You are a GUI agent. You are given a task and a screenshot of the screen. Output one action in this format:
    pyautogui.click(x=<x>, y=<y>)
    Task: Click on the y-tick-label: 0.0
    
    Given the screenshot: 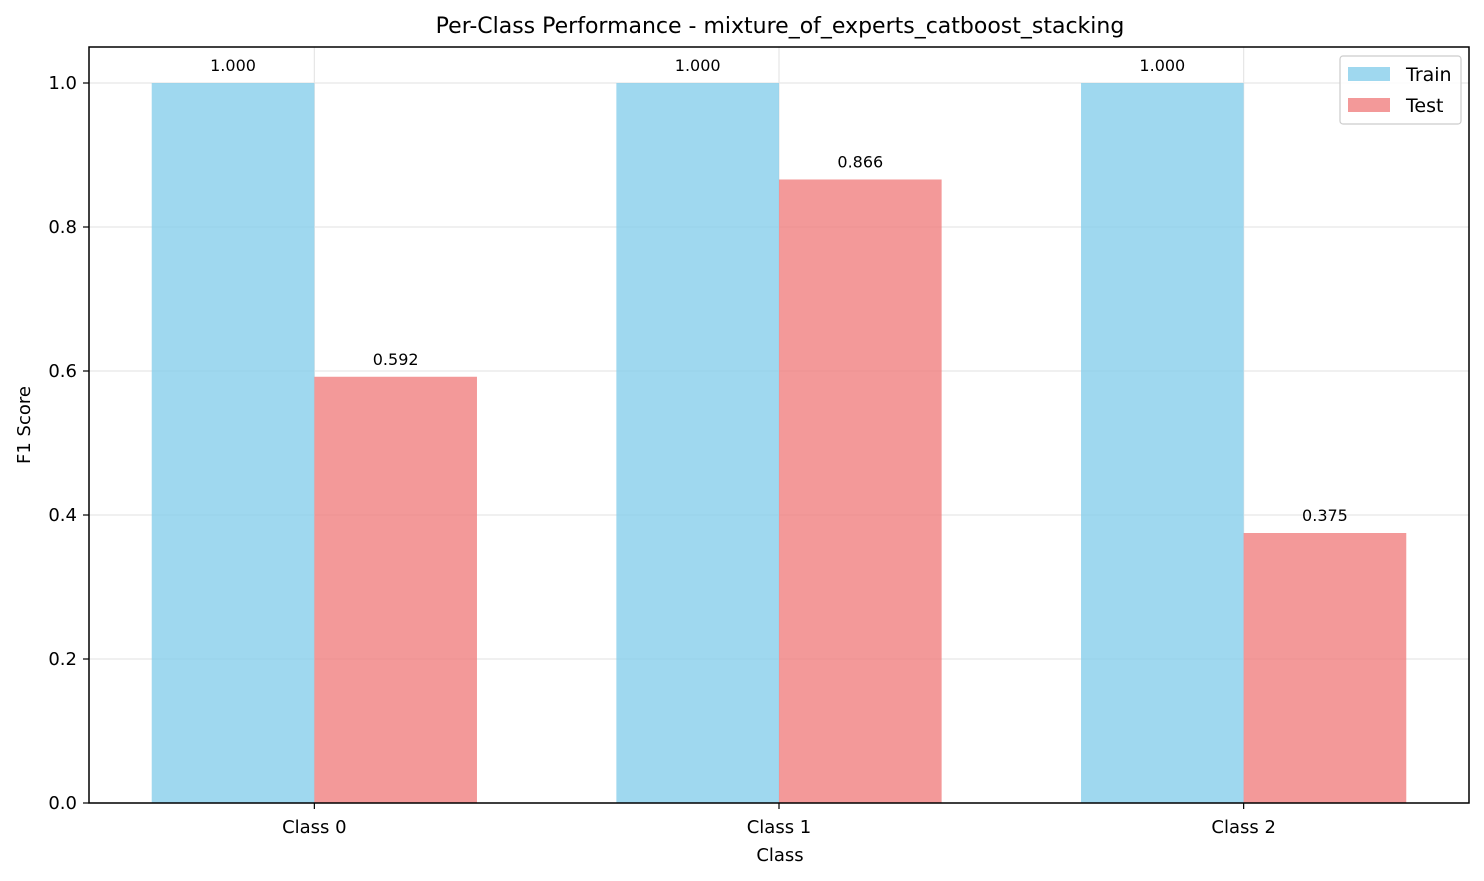 What is the action you would take?
    pyautogui.click(x=62, y=803)
    